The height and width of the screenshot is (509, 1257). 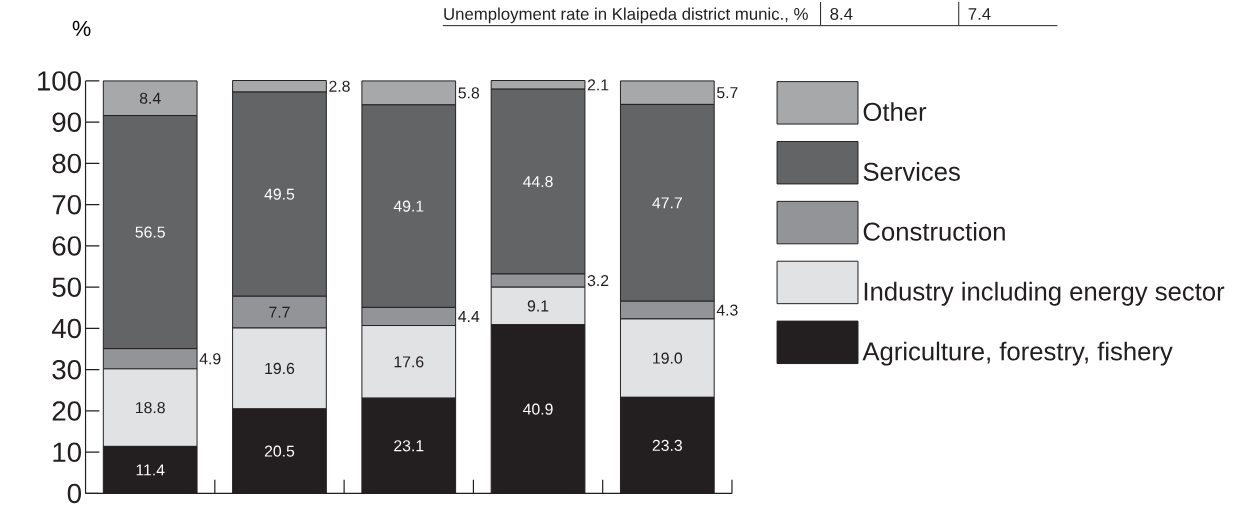 I want to click on legend-label: Construction, so click(x=934, y=231).